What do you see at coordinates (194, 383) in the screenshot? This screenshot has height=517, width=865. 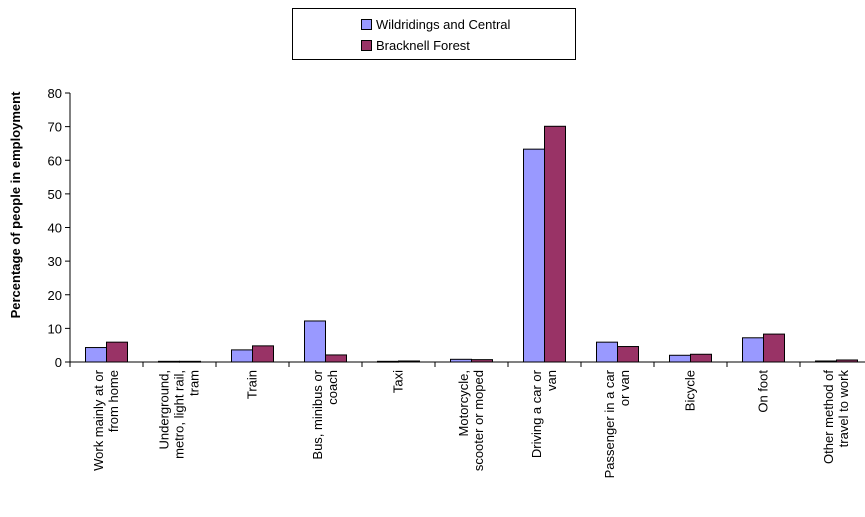 I see `x-tick-label: tram` at bounding box center [194, 383].